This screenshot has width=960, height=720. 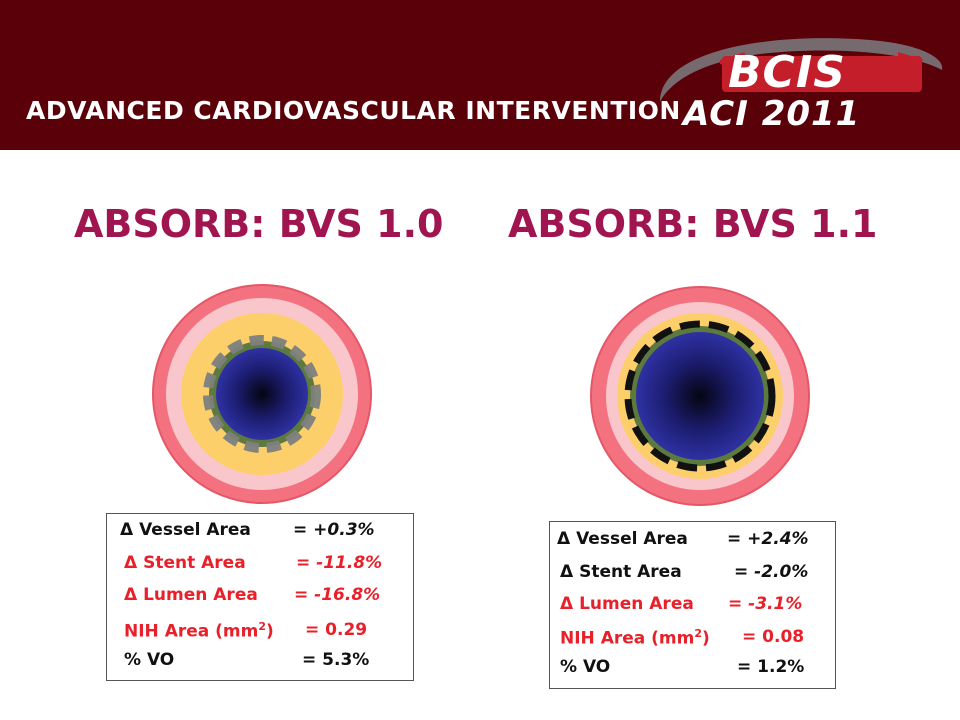 What do you see at coordinates (765, 604) in the screenshot?
I see `stat-value: = -3.1%` at bounding box center [765, 604].